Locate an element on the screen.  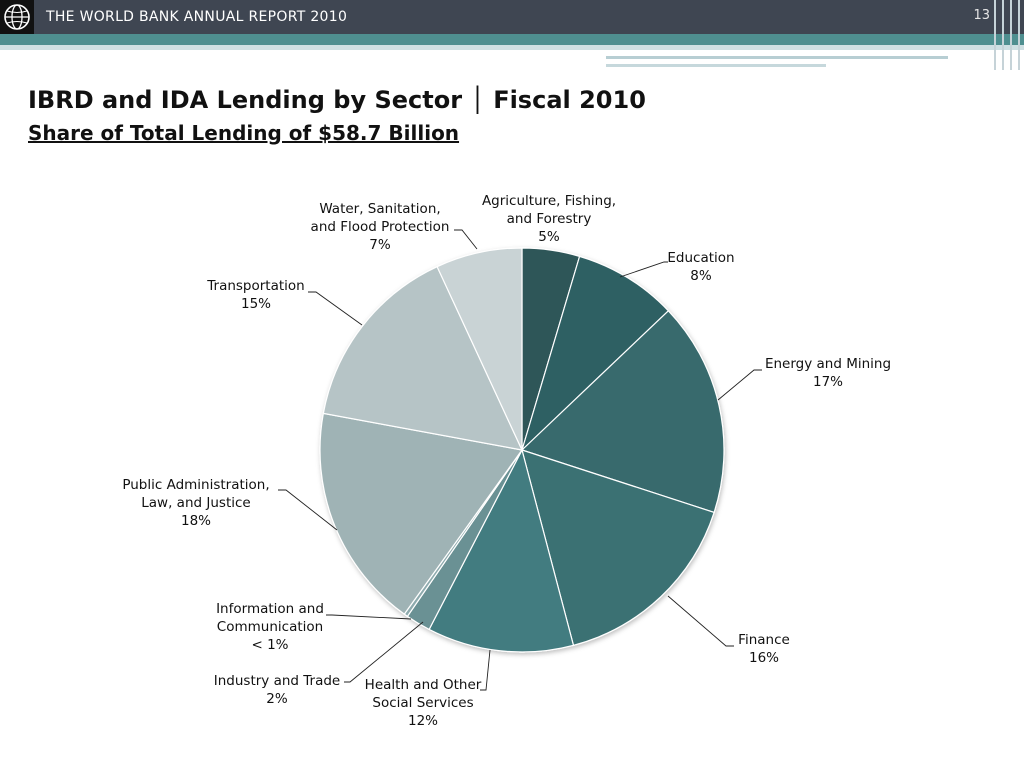
slice-label: Transportation 15% is located at coordinates (255, 295).